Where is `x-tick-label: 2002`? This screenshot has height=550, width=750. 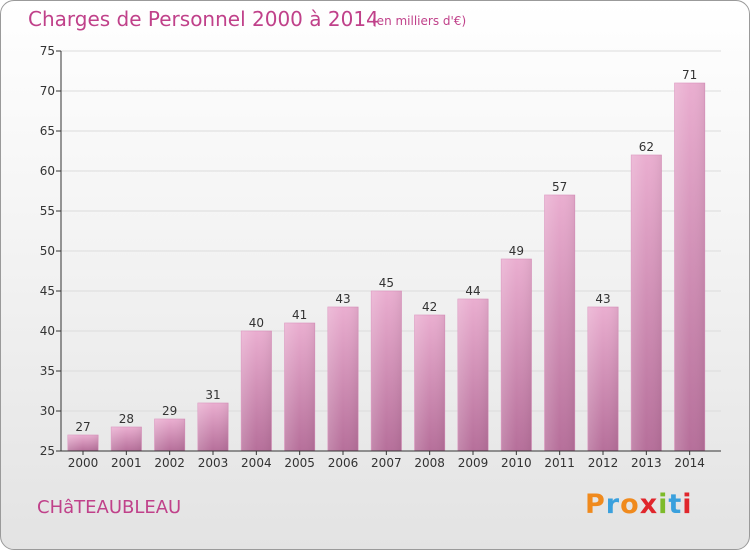
x-tick-label: 2002 is located at coordinates (169, 463).